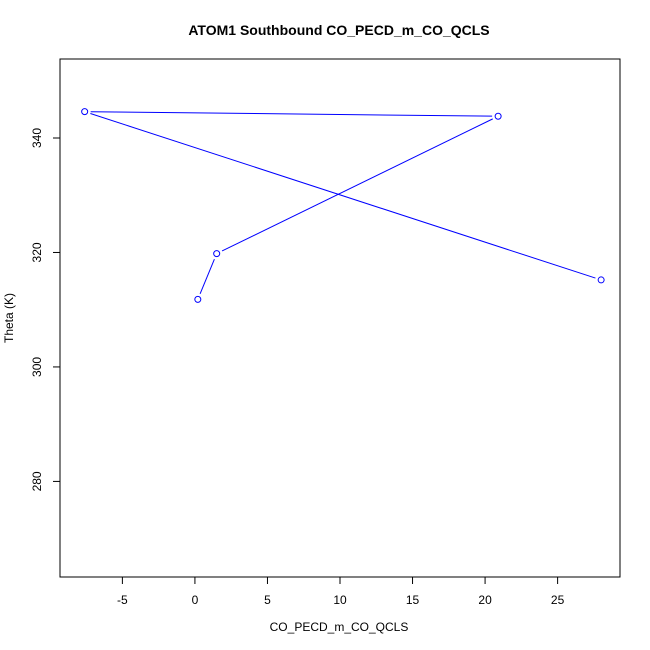 This screenshot has width=650, height=650. What do you see at coordinates (37, 138) in the screenshot?
I see `y-tick-label: 340` at bounding box center [37, 138].